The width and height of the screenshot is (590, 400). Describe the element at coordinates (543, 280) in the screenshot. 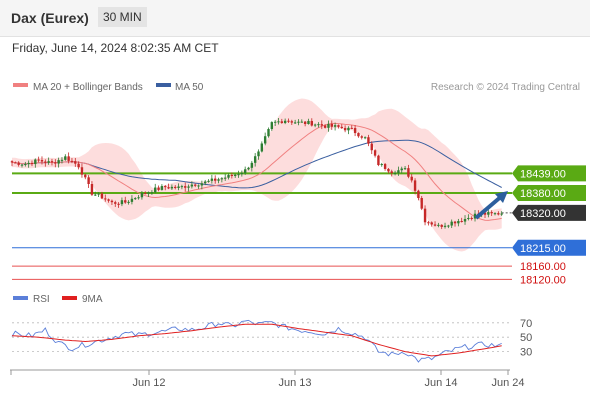

I see `level-label-5: 18120.00` at that location.